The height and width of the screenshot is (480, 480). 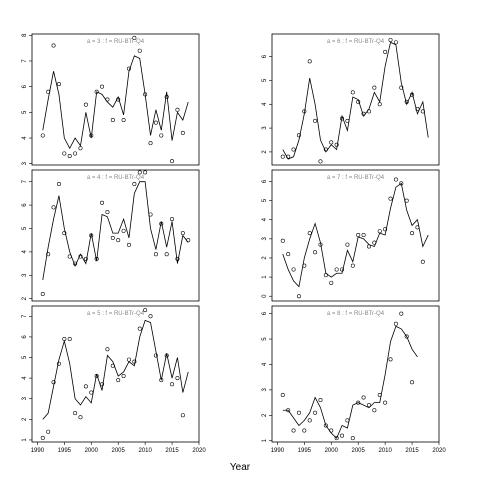 I want to click on x-axis-left: 1990 1995 2000 2005 2010 2015 2020, so click(x=118, y=448).